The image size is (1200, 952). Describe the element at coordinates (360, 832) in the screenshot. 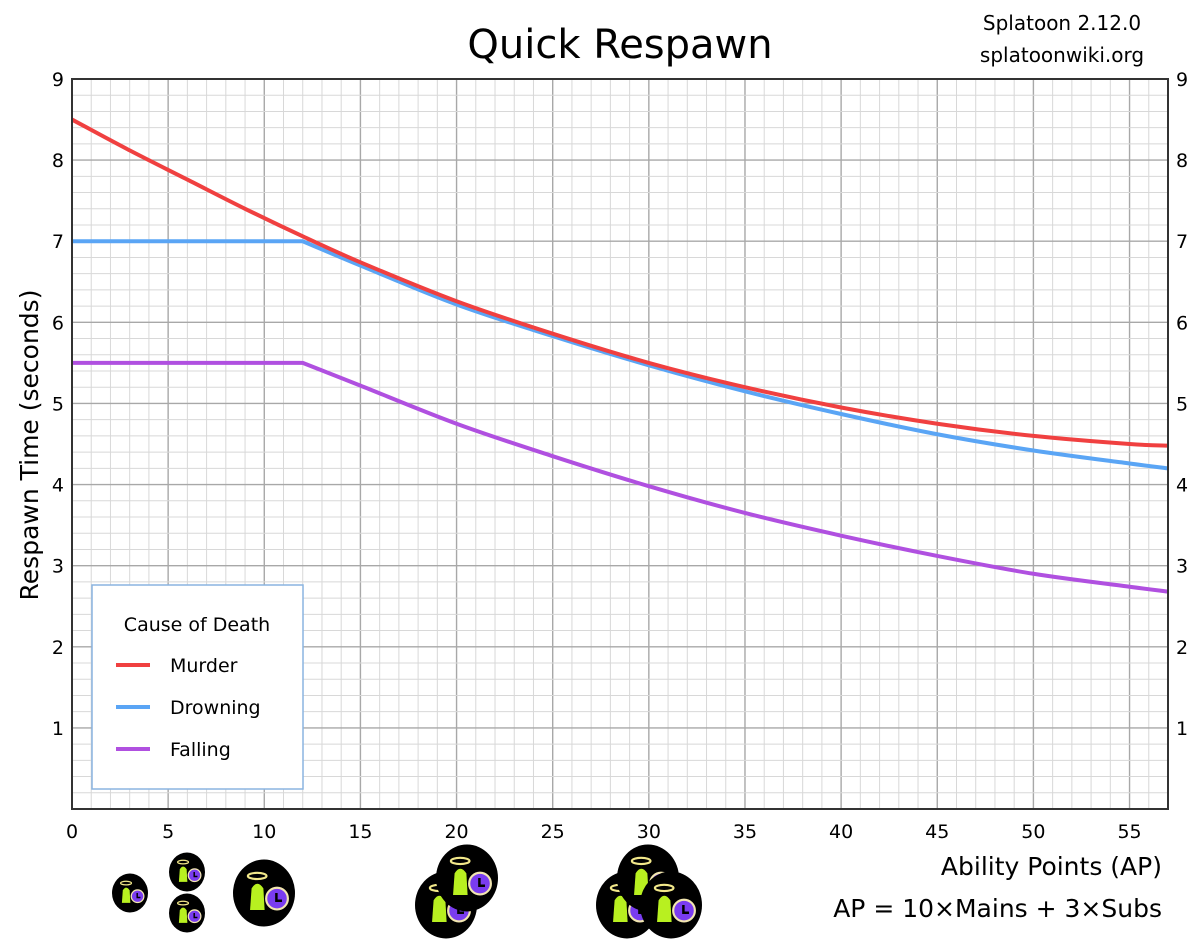

I see `x-tick-label: 15` at that location.